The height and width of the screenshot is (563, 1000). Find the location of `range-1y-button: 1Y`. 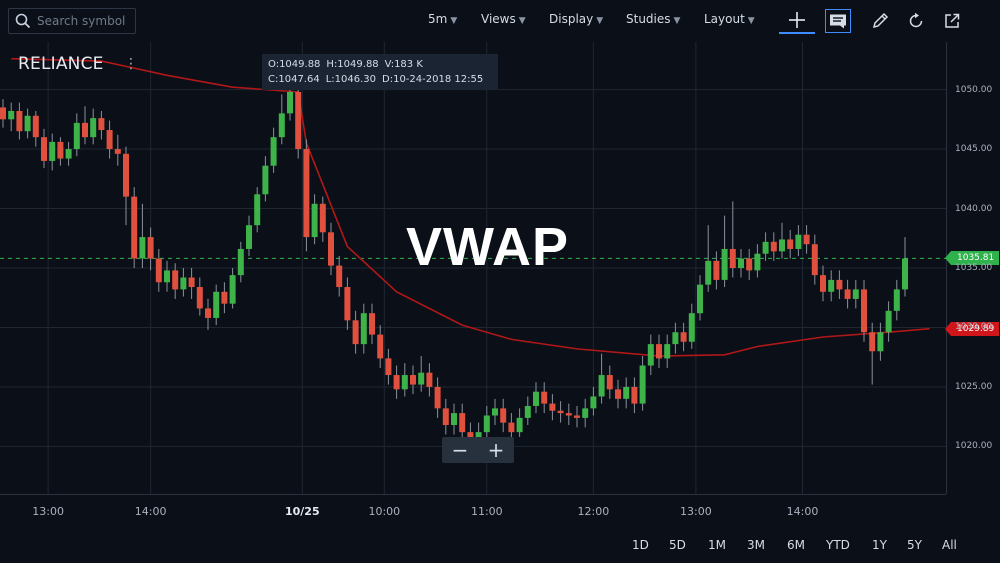

range-1y-button: 1Y is located at coordinates (879, 545).